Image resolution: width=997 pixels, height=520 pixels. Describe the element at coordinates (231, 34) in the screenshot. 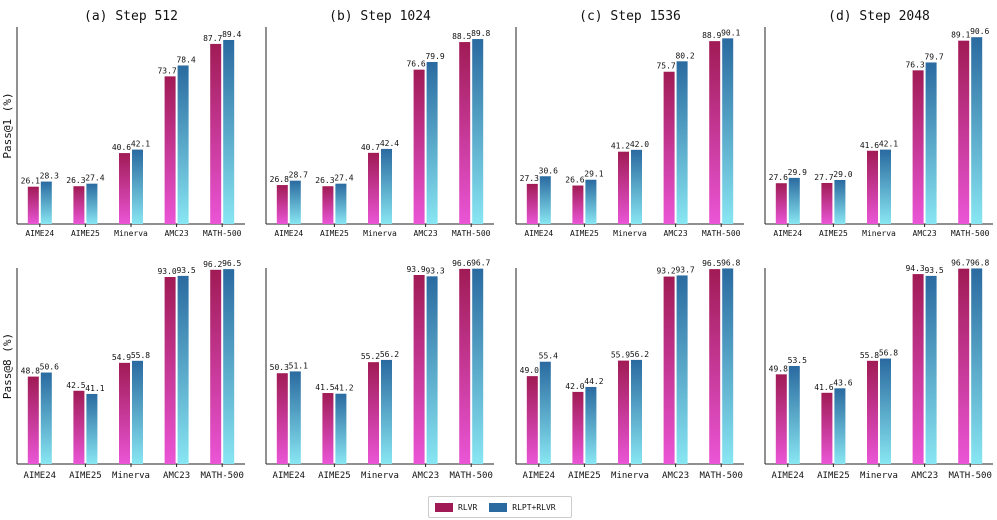

I see `data-label: 89.4` at that location.